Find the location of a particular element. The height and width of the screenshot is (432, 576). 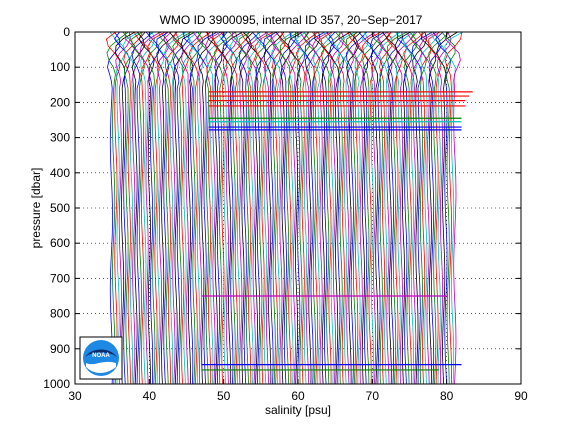

x-tick-label: 70 is located at coordinates (373, 396).